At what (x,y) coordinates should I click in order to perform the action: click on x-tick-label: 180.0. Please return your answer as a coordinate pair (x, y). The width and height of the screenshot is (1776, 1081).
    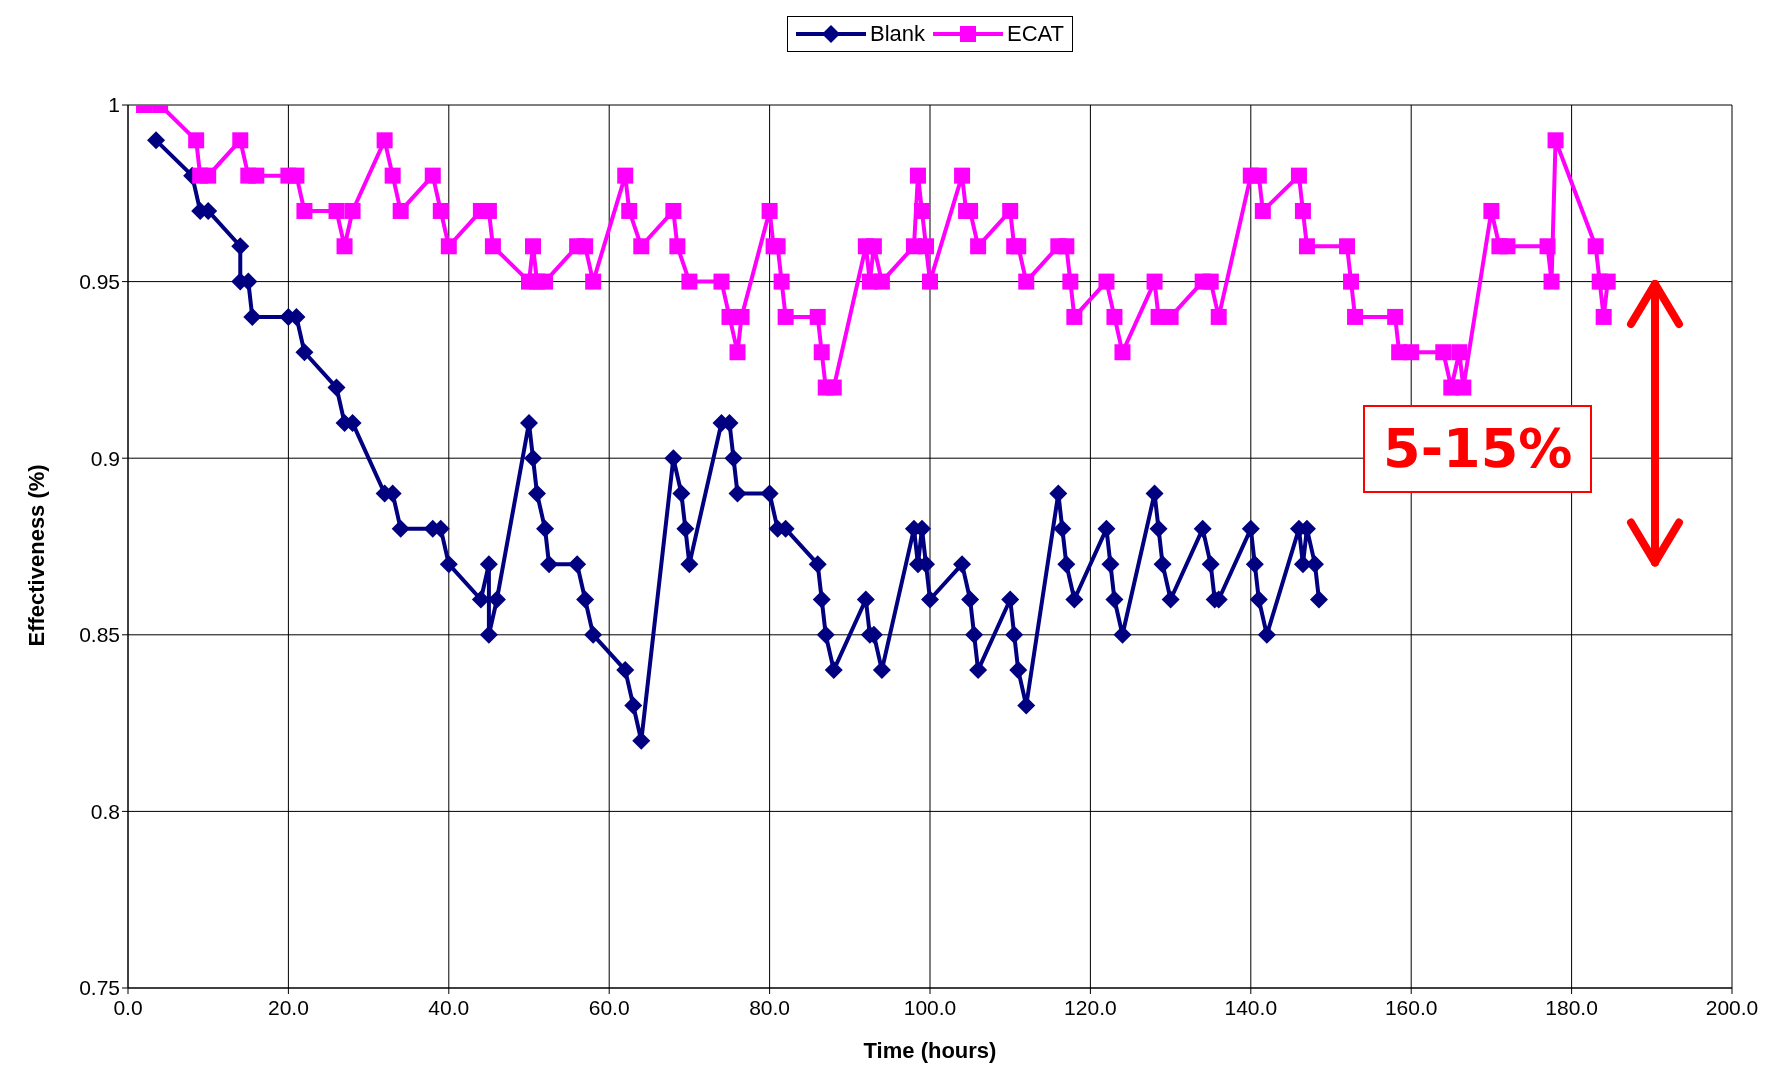
    Looking at the image, I should click on (1571, 1007).